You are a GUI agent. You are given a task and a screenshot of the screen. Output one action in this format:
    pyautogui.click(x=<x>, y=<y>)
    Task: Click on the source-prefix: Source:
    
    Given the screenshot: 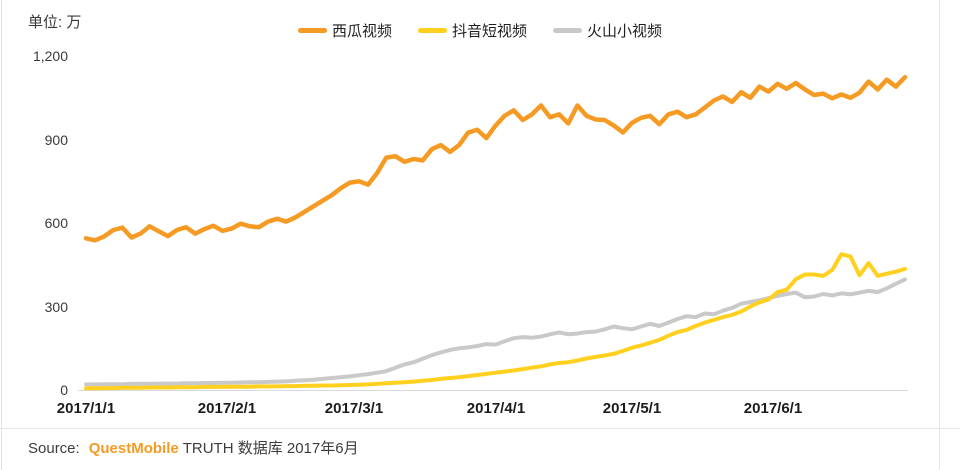 What is the action you would take?
    pyautogui.click(x=54, y=448)
    